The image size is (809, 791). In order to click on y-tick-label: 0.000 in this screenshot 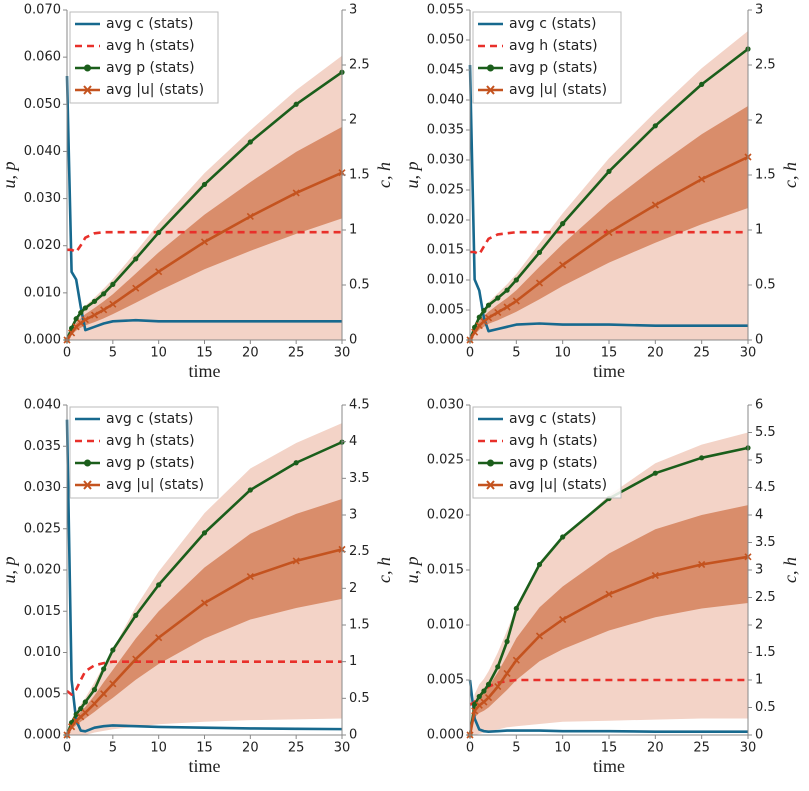, I will do `click(42, 735)`.